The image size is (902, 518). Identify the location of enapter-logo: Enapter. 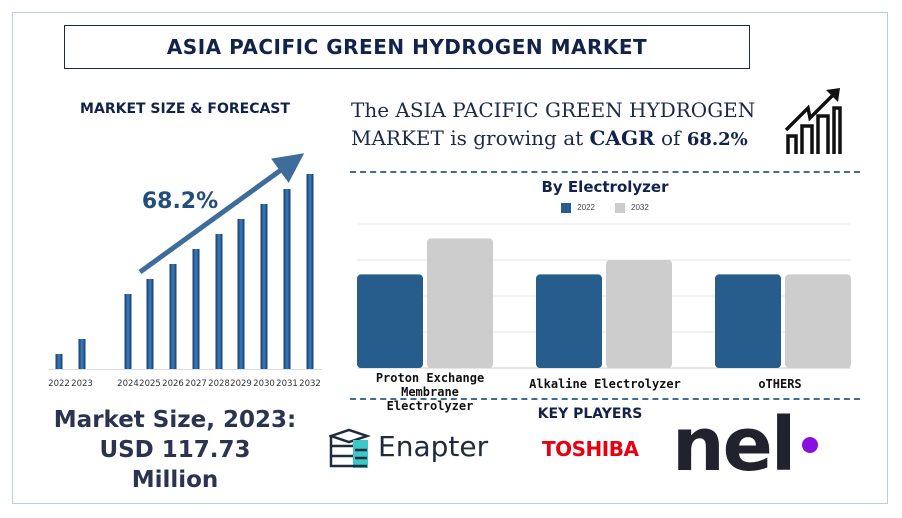
(433, 446).